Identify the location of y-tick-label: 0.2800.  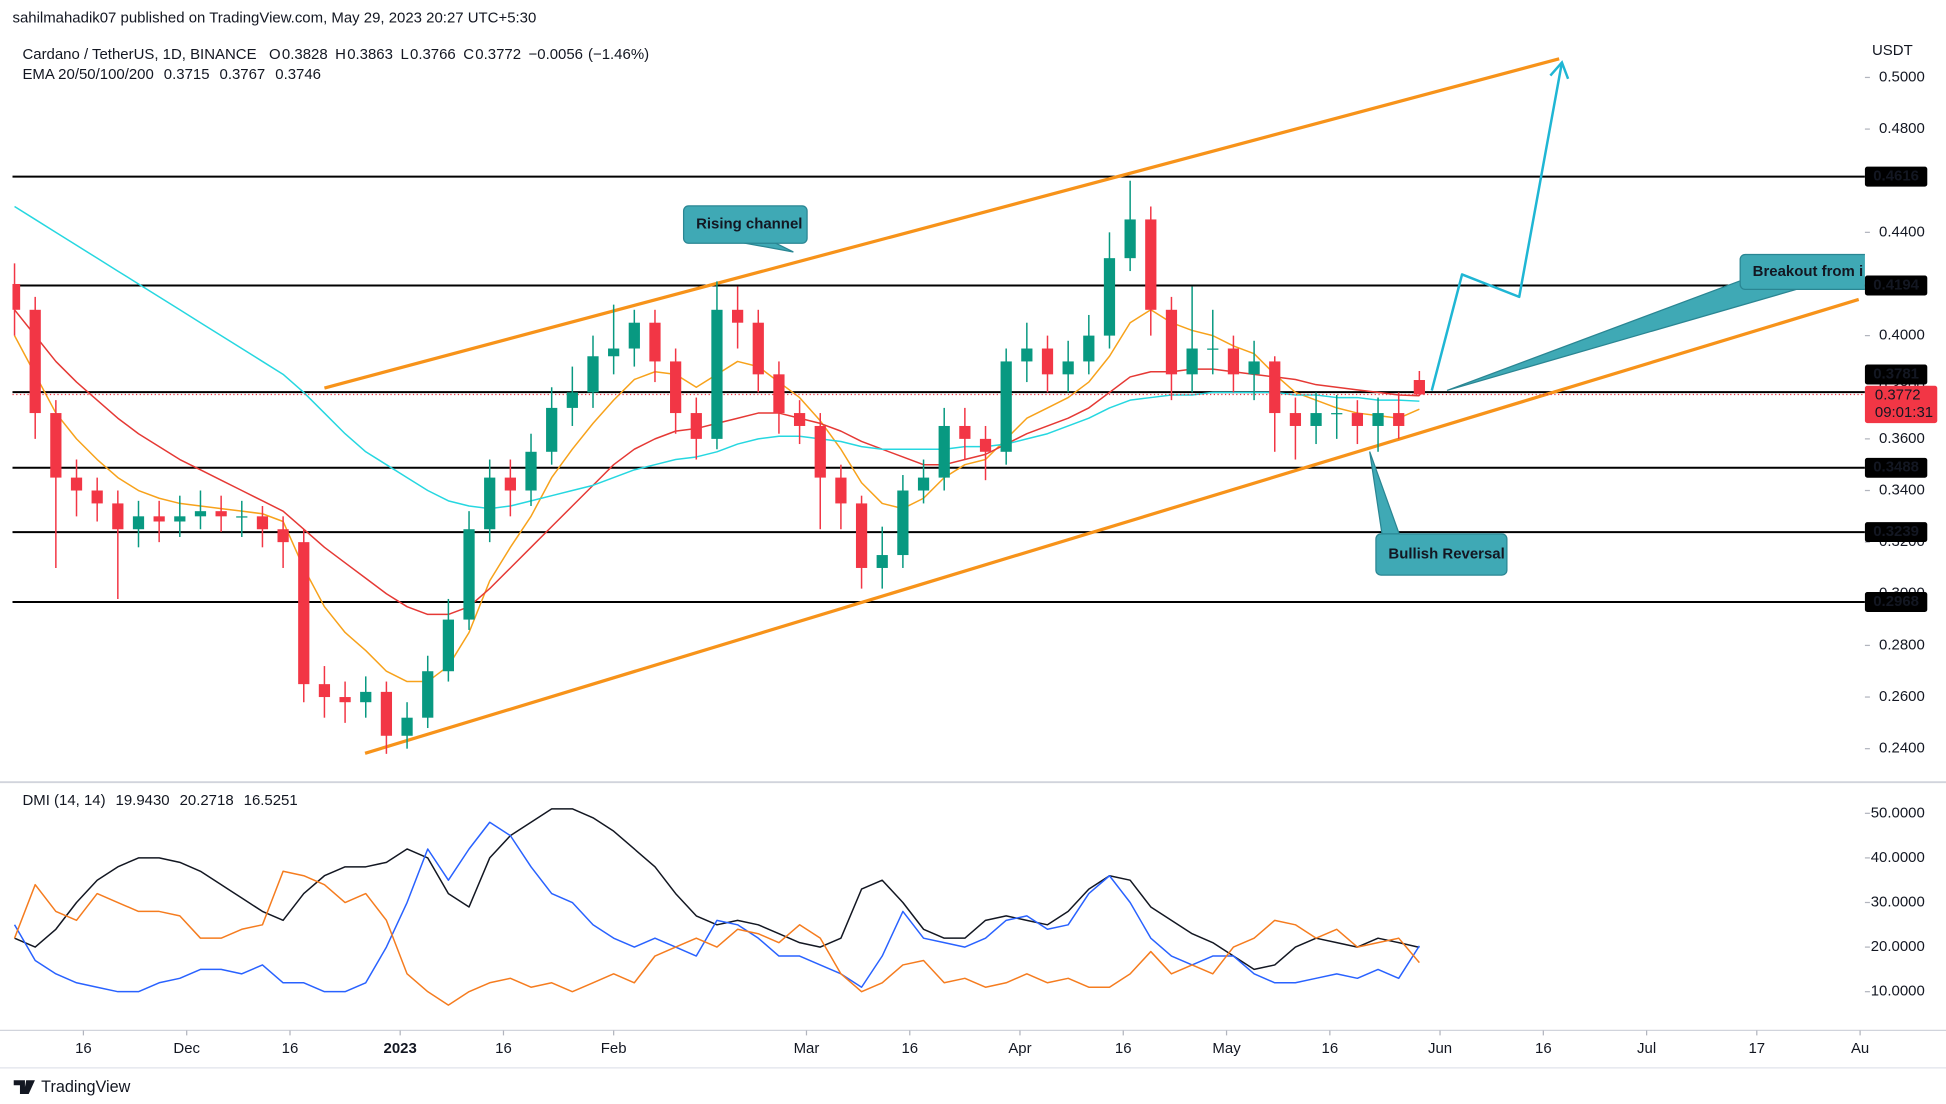
(1902, 644).